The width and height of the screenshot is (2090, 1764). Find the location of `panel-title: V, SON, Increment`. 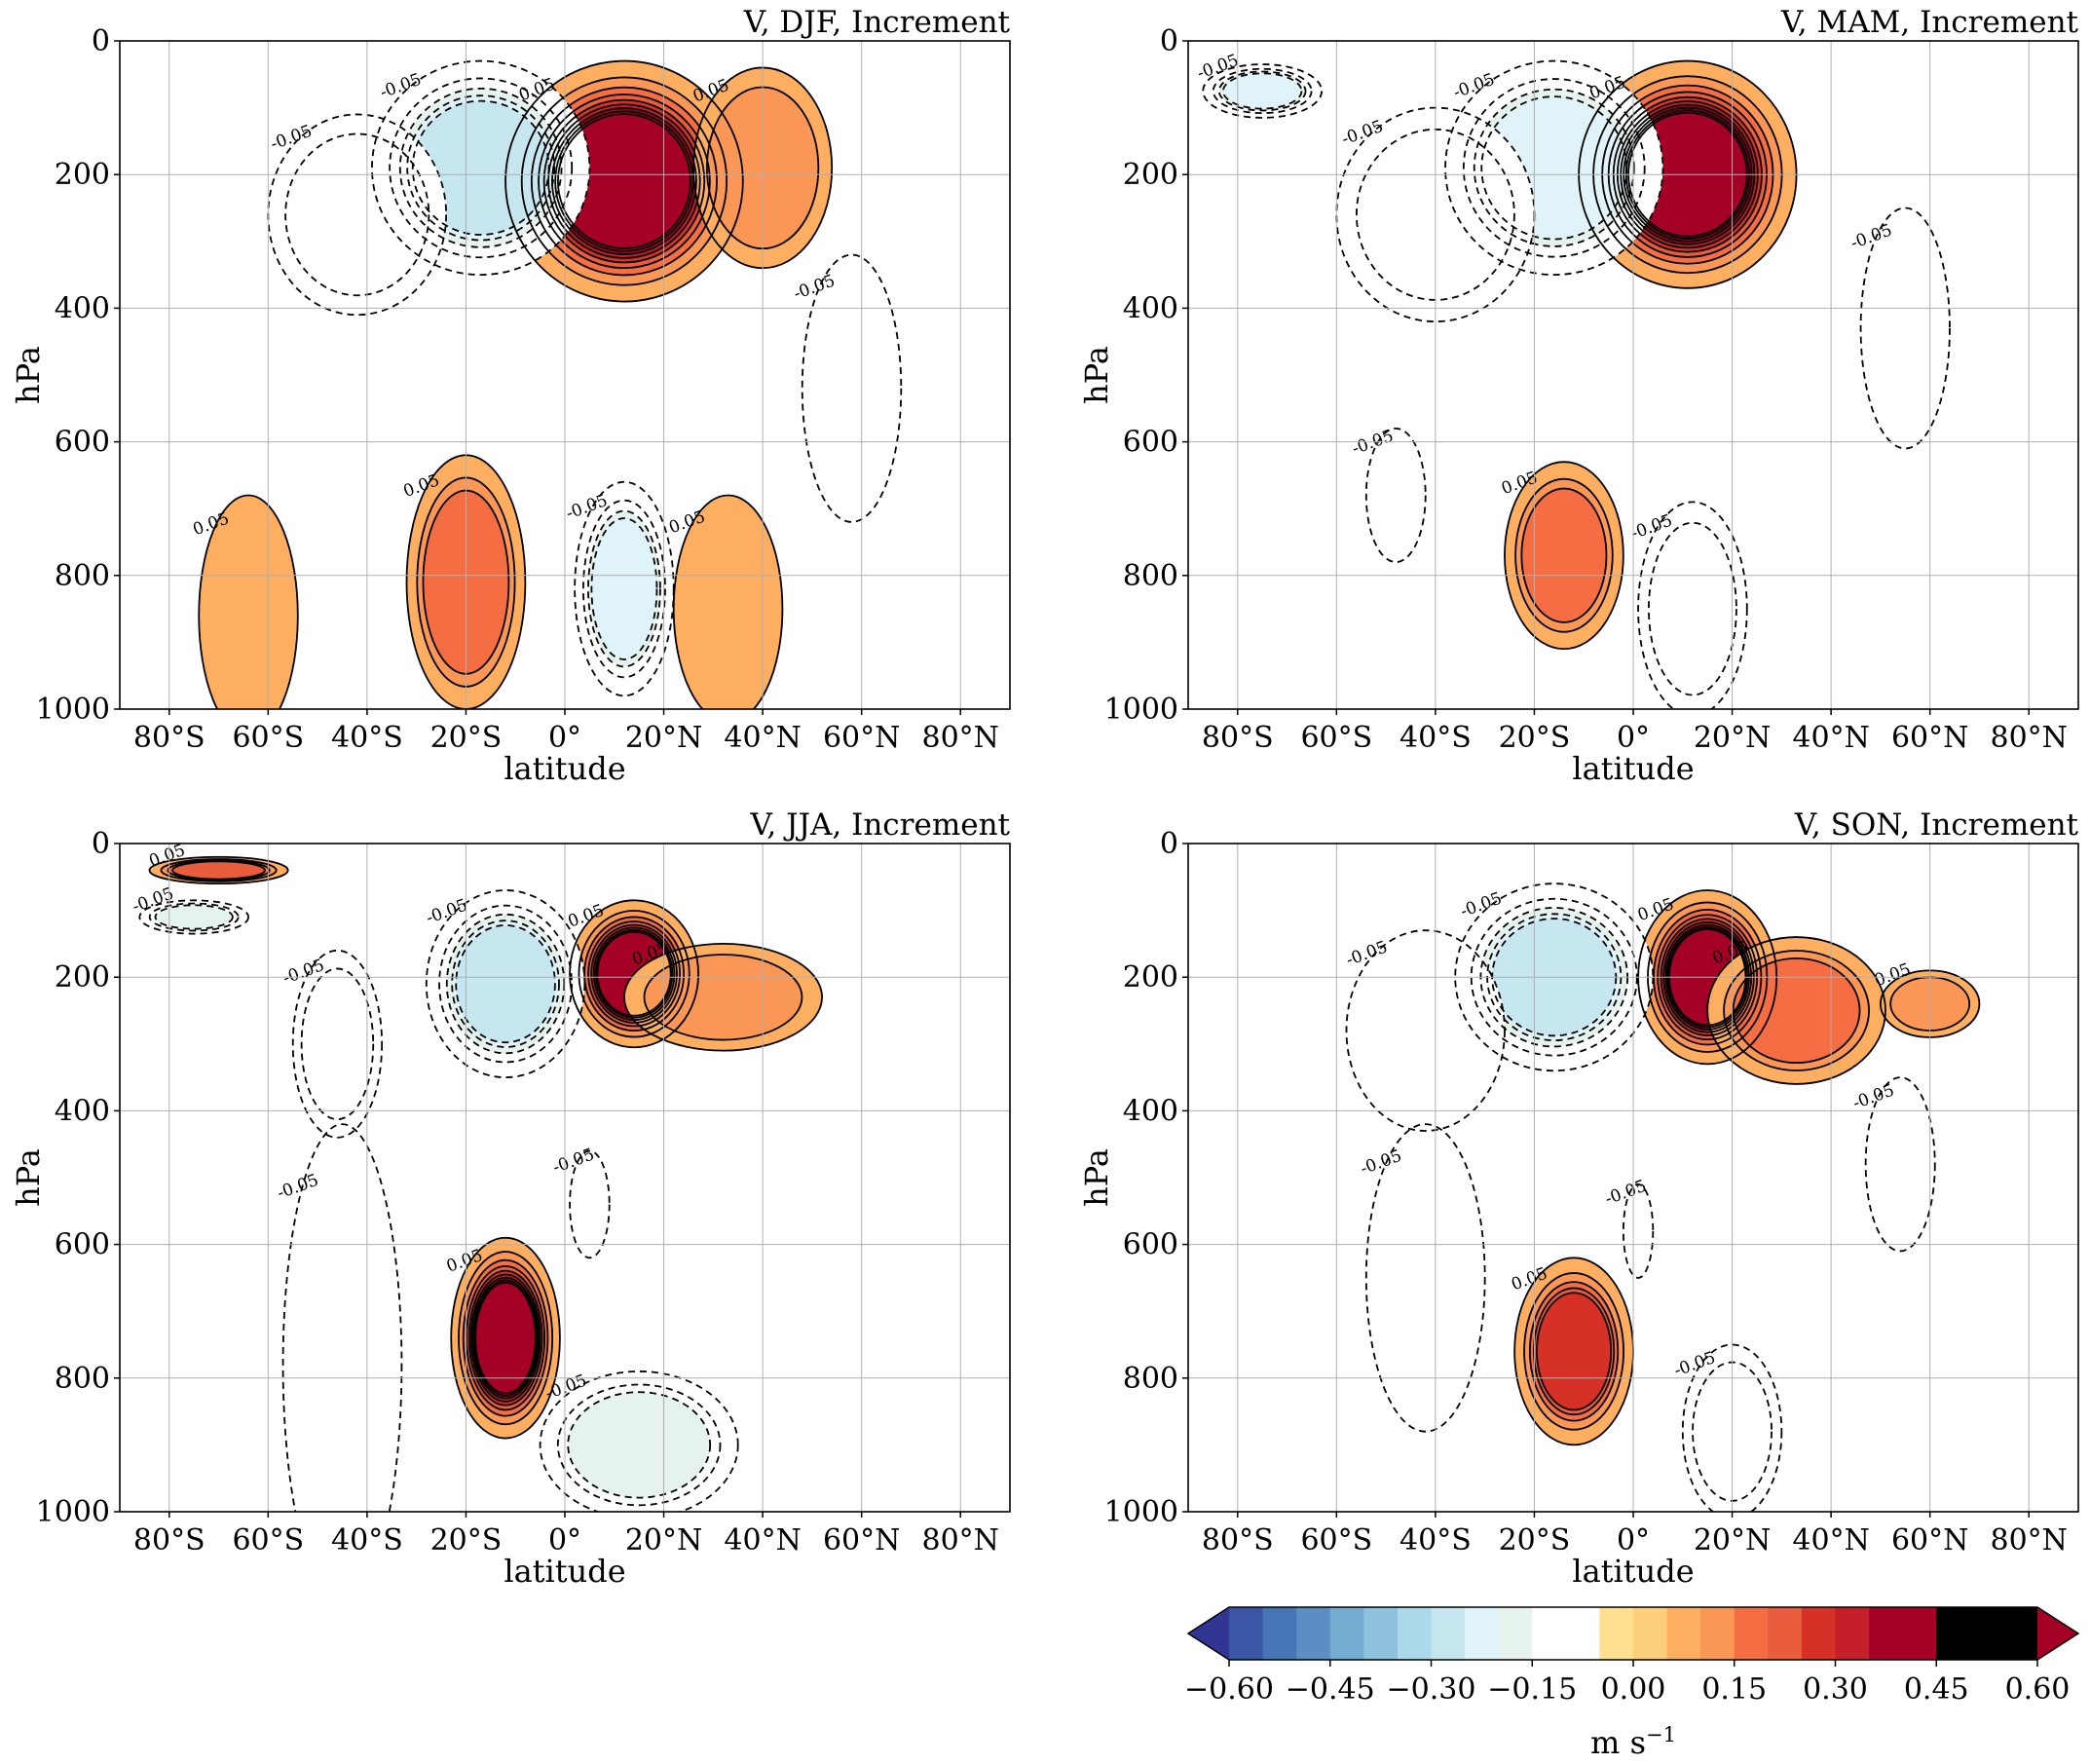

panel-title: V, SON, Increment is located at coordinates (1936, 825).